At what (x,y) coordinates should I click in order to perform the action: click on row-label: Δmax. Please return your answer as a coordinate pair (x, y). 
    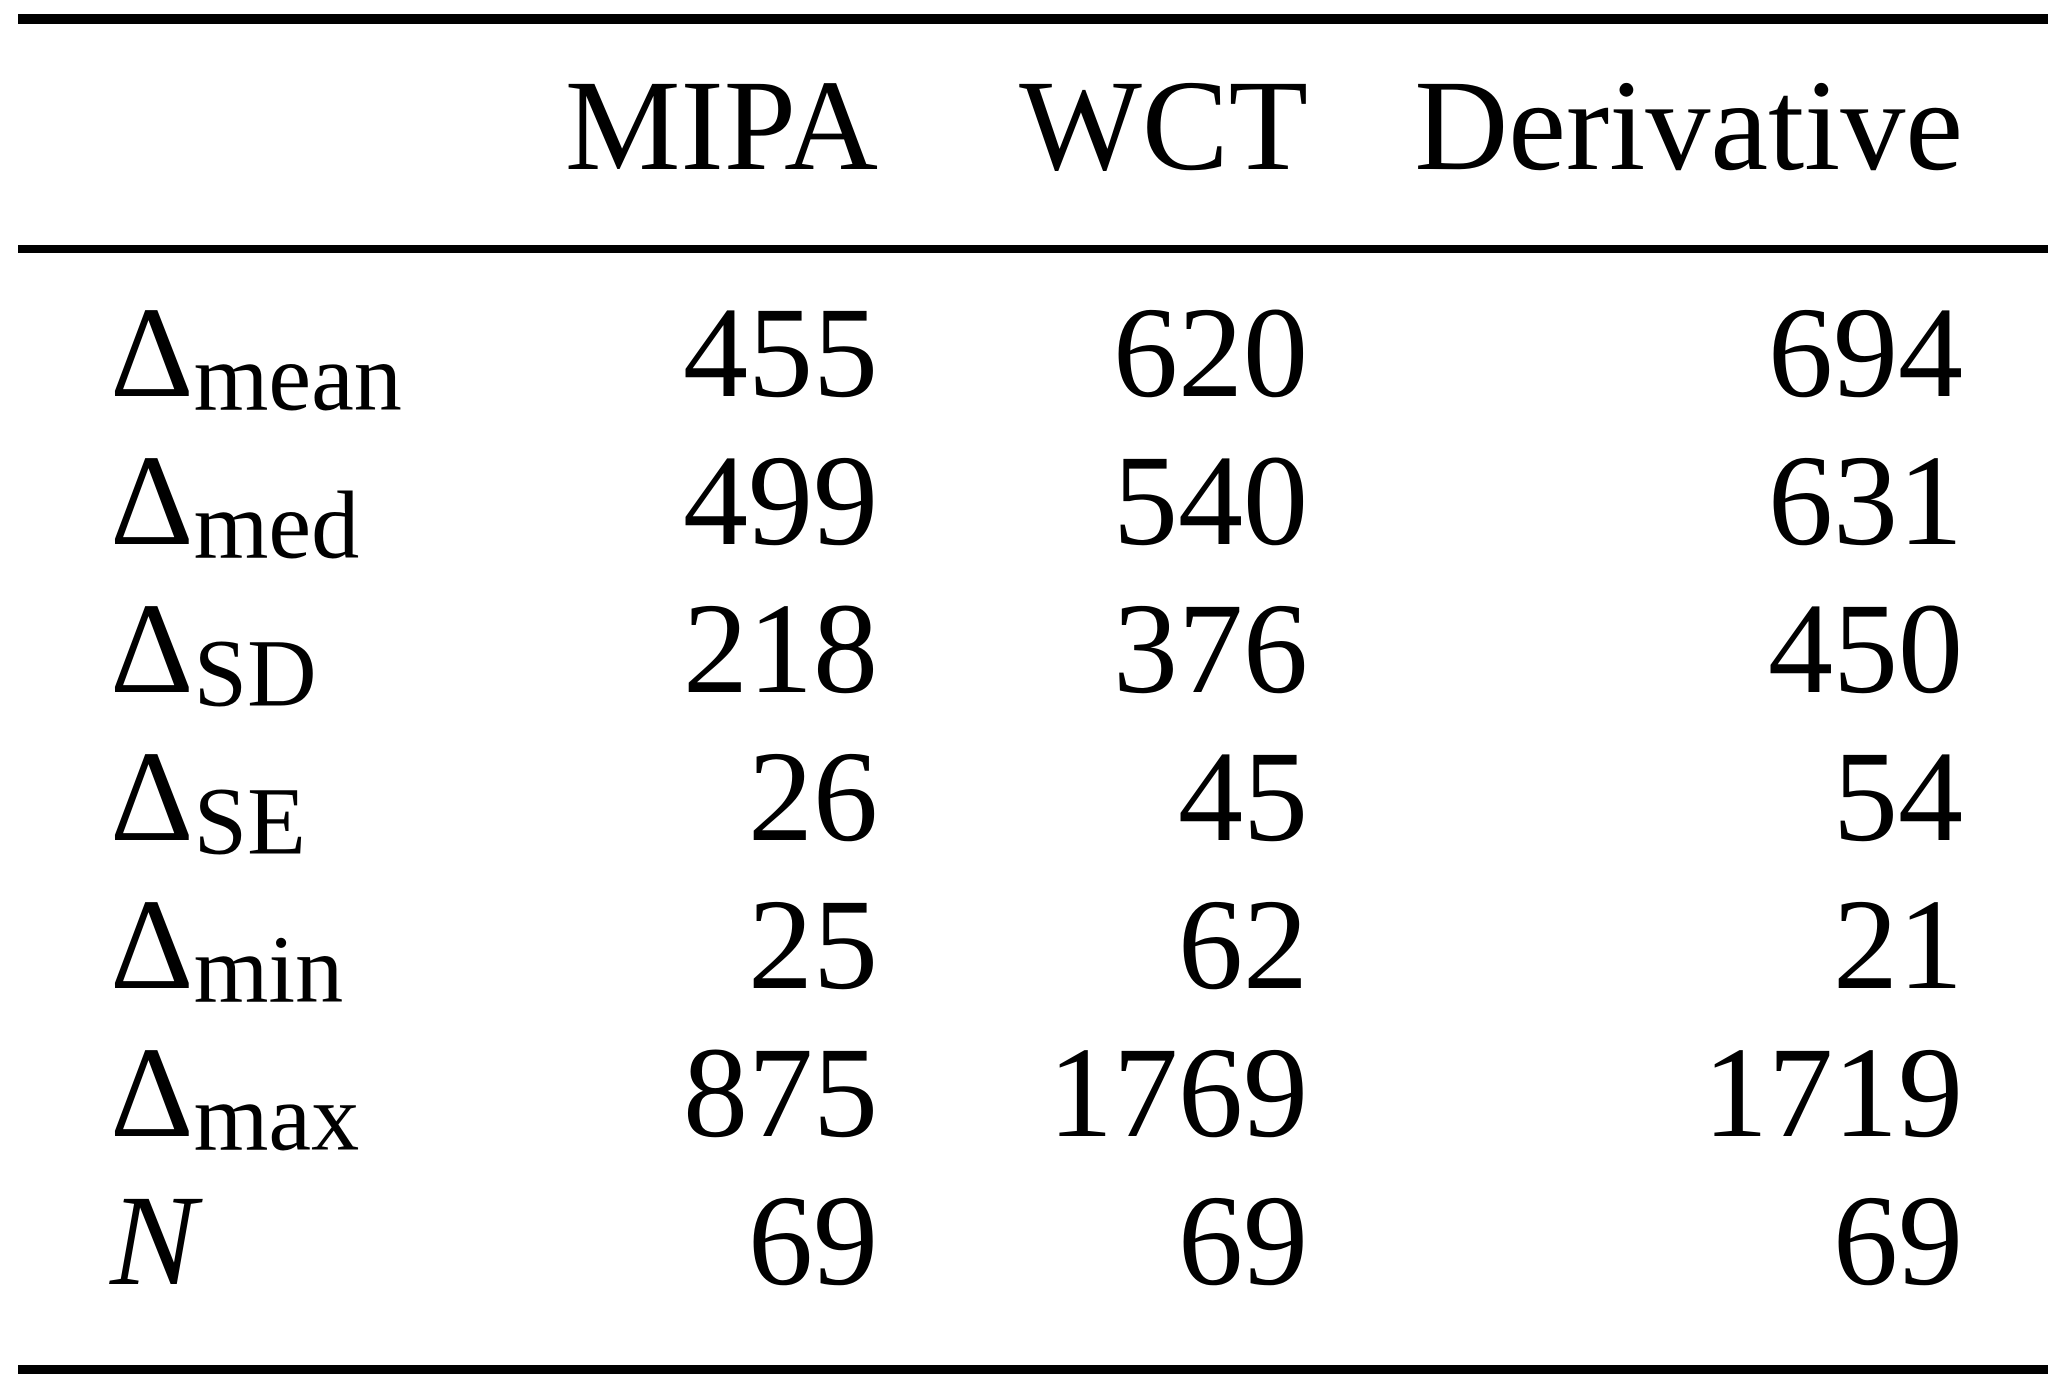
    Looking at the image, I should click on (234, 1093).